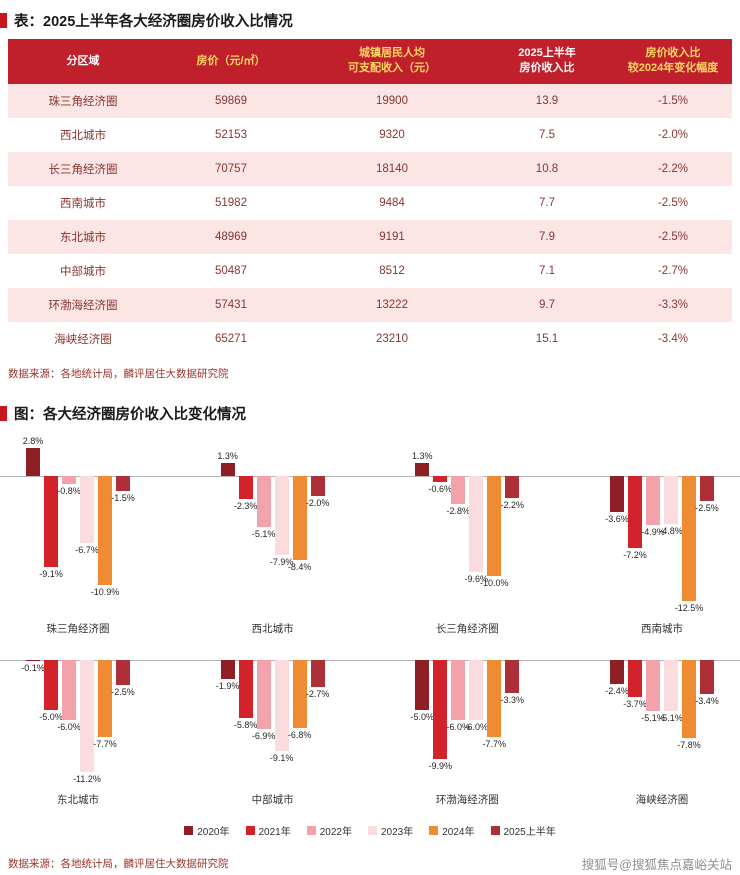 The image size is (740, 875). What do you see at coordinates (673, 168) in the screenshot?
I see `table-cell: -2.2%` at bounding box center [673, 168].